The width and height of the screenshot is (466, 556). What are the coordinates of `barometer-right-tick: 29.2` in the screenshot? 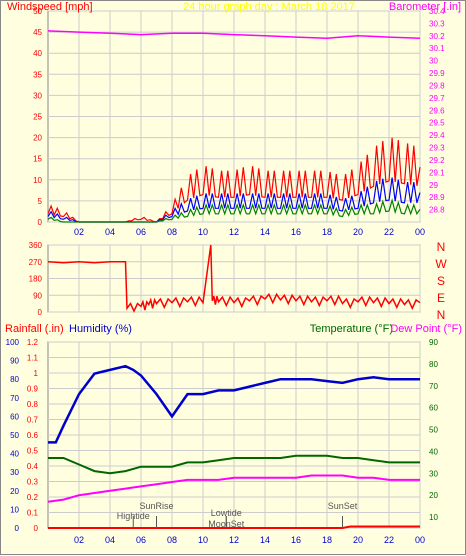 It's located at (437, 160).